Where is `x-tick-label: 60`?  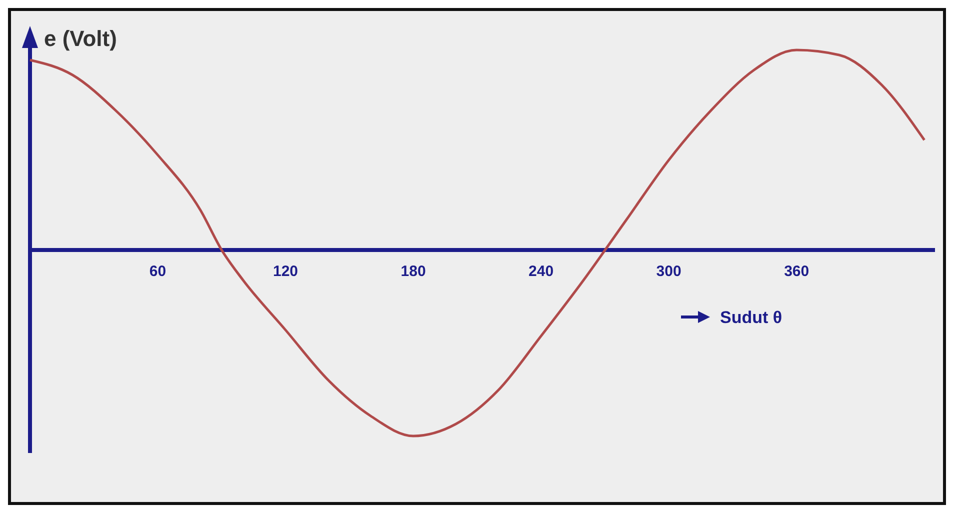 x-tick-label: 60 is located at coordinates (157, 271).